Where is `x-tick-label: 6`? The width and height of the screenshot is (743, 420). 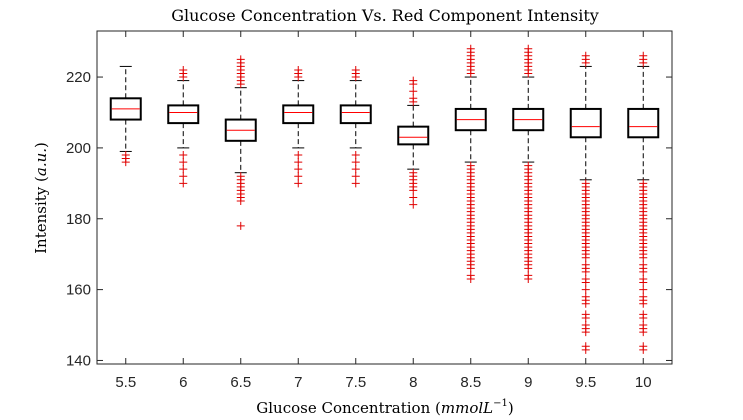 x-tick-label: 6 is located at coordinates (183, 382).